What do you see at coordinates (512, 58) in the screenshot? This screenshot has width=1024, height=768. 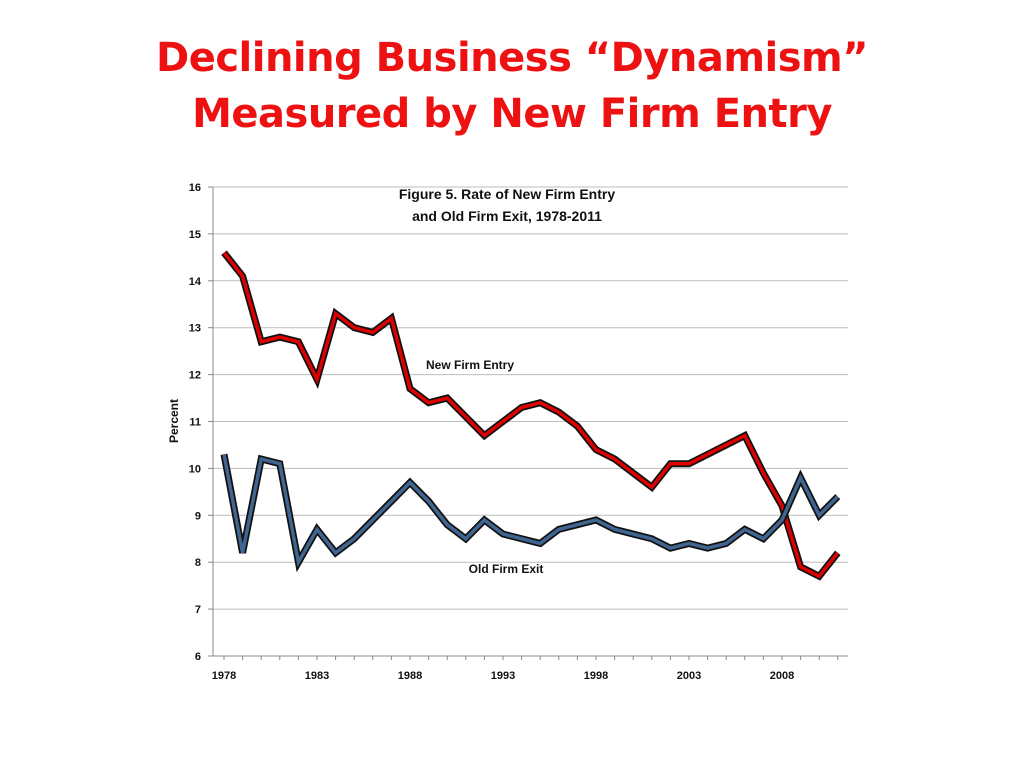 I see `slide-title-line-1: Declining Business “Dynamism”` at bounding box center [512, 58].